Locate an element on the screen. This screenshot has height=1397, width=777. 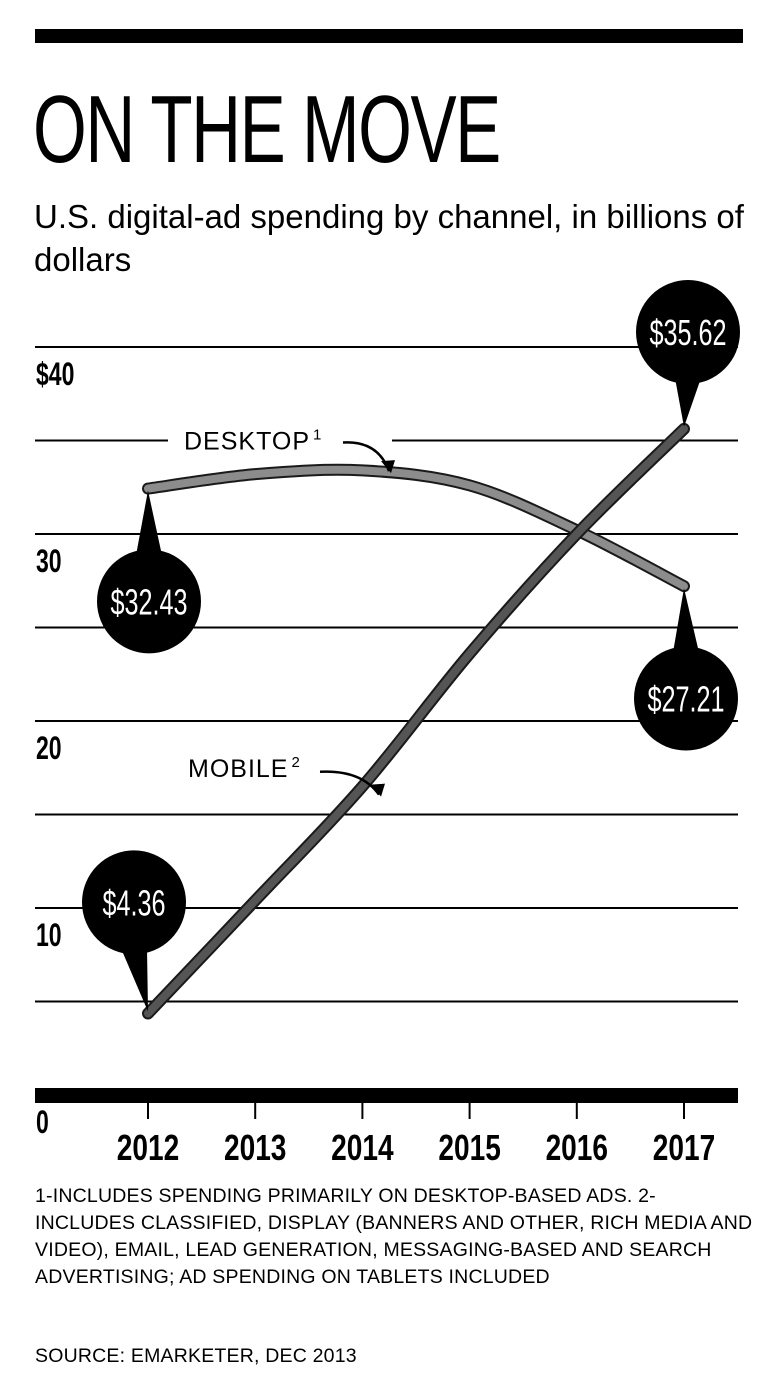
top-rule is located at coordinates (389, 36).